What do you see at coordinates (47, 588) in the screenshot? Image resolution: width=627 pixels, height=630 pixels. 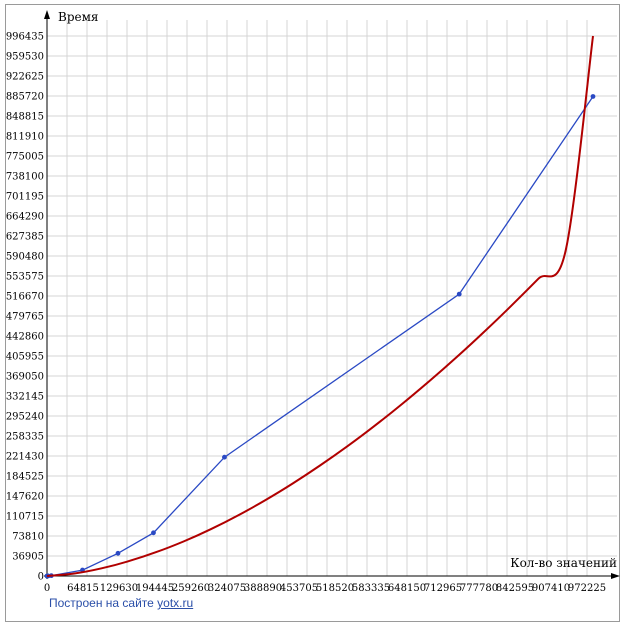 I see `x-tick-label: 0` at bounding box center [47, 588].